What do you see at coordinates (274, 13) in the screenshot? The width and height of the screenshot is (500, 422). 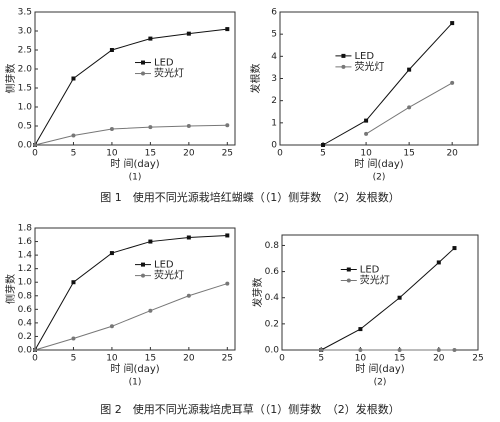 I see `y-tick-label: 6` at bounding box center [274, 13].